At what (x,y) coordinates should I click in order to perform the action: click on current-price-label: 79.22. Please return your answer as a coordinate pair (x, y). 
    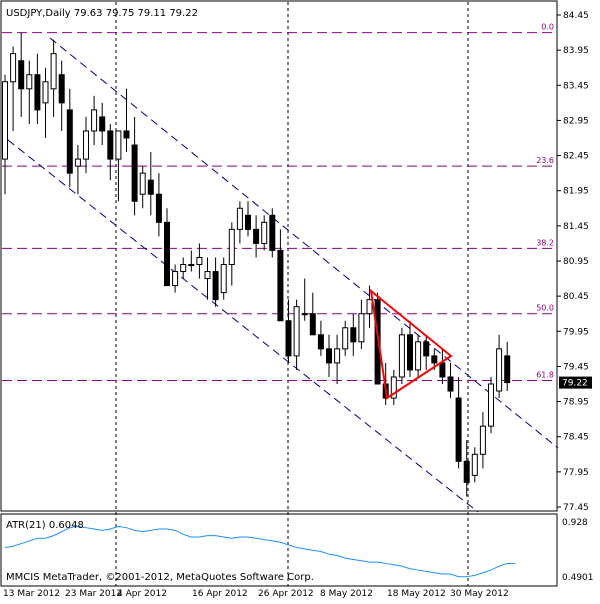
    Looking at the image, I should click on (575, 384).